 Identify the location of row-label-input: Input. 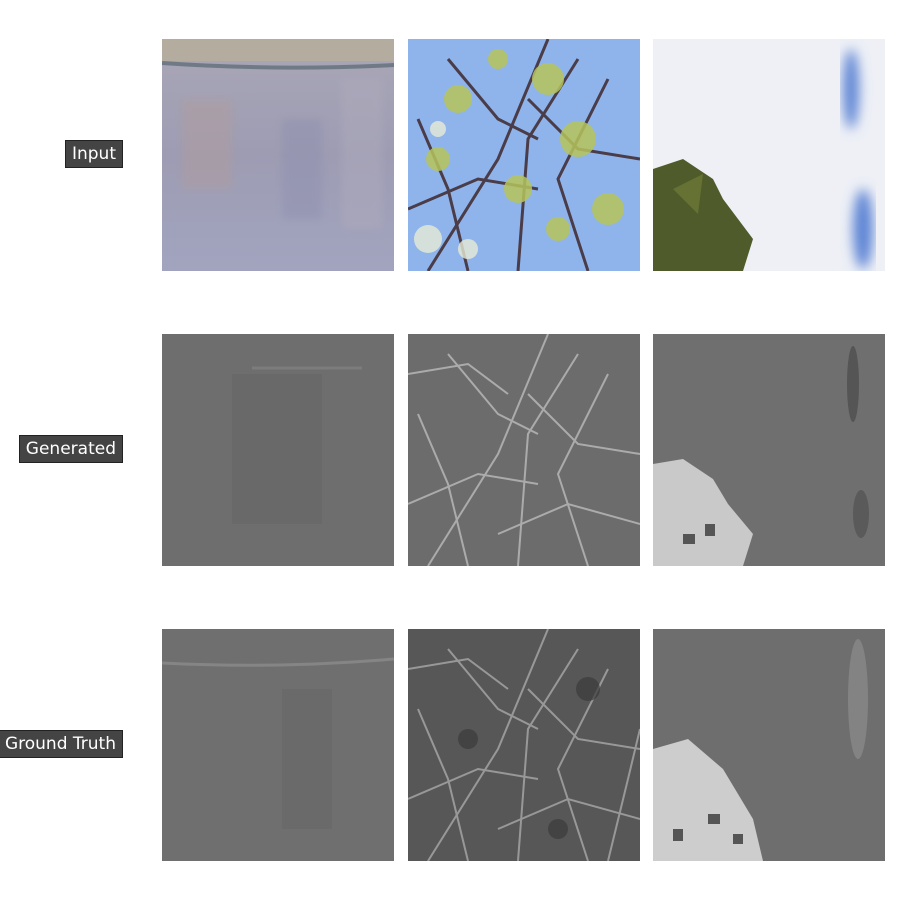
(93, 154).